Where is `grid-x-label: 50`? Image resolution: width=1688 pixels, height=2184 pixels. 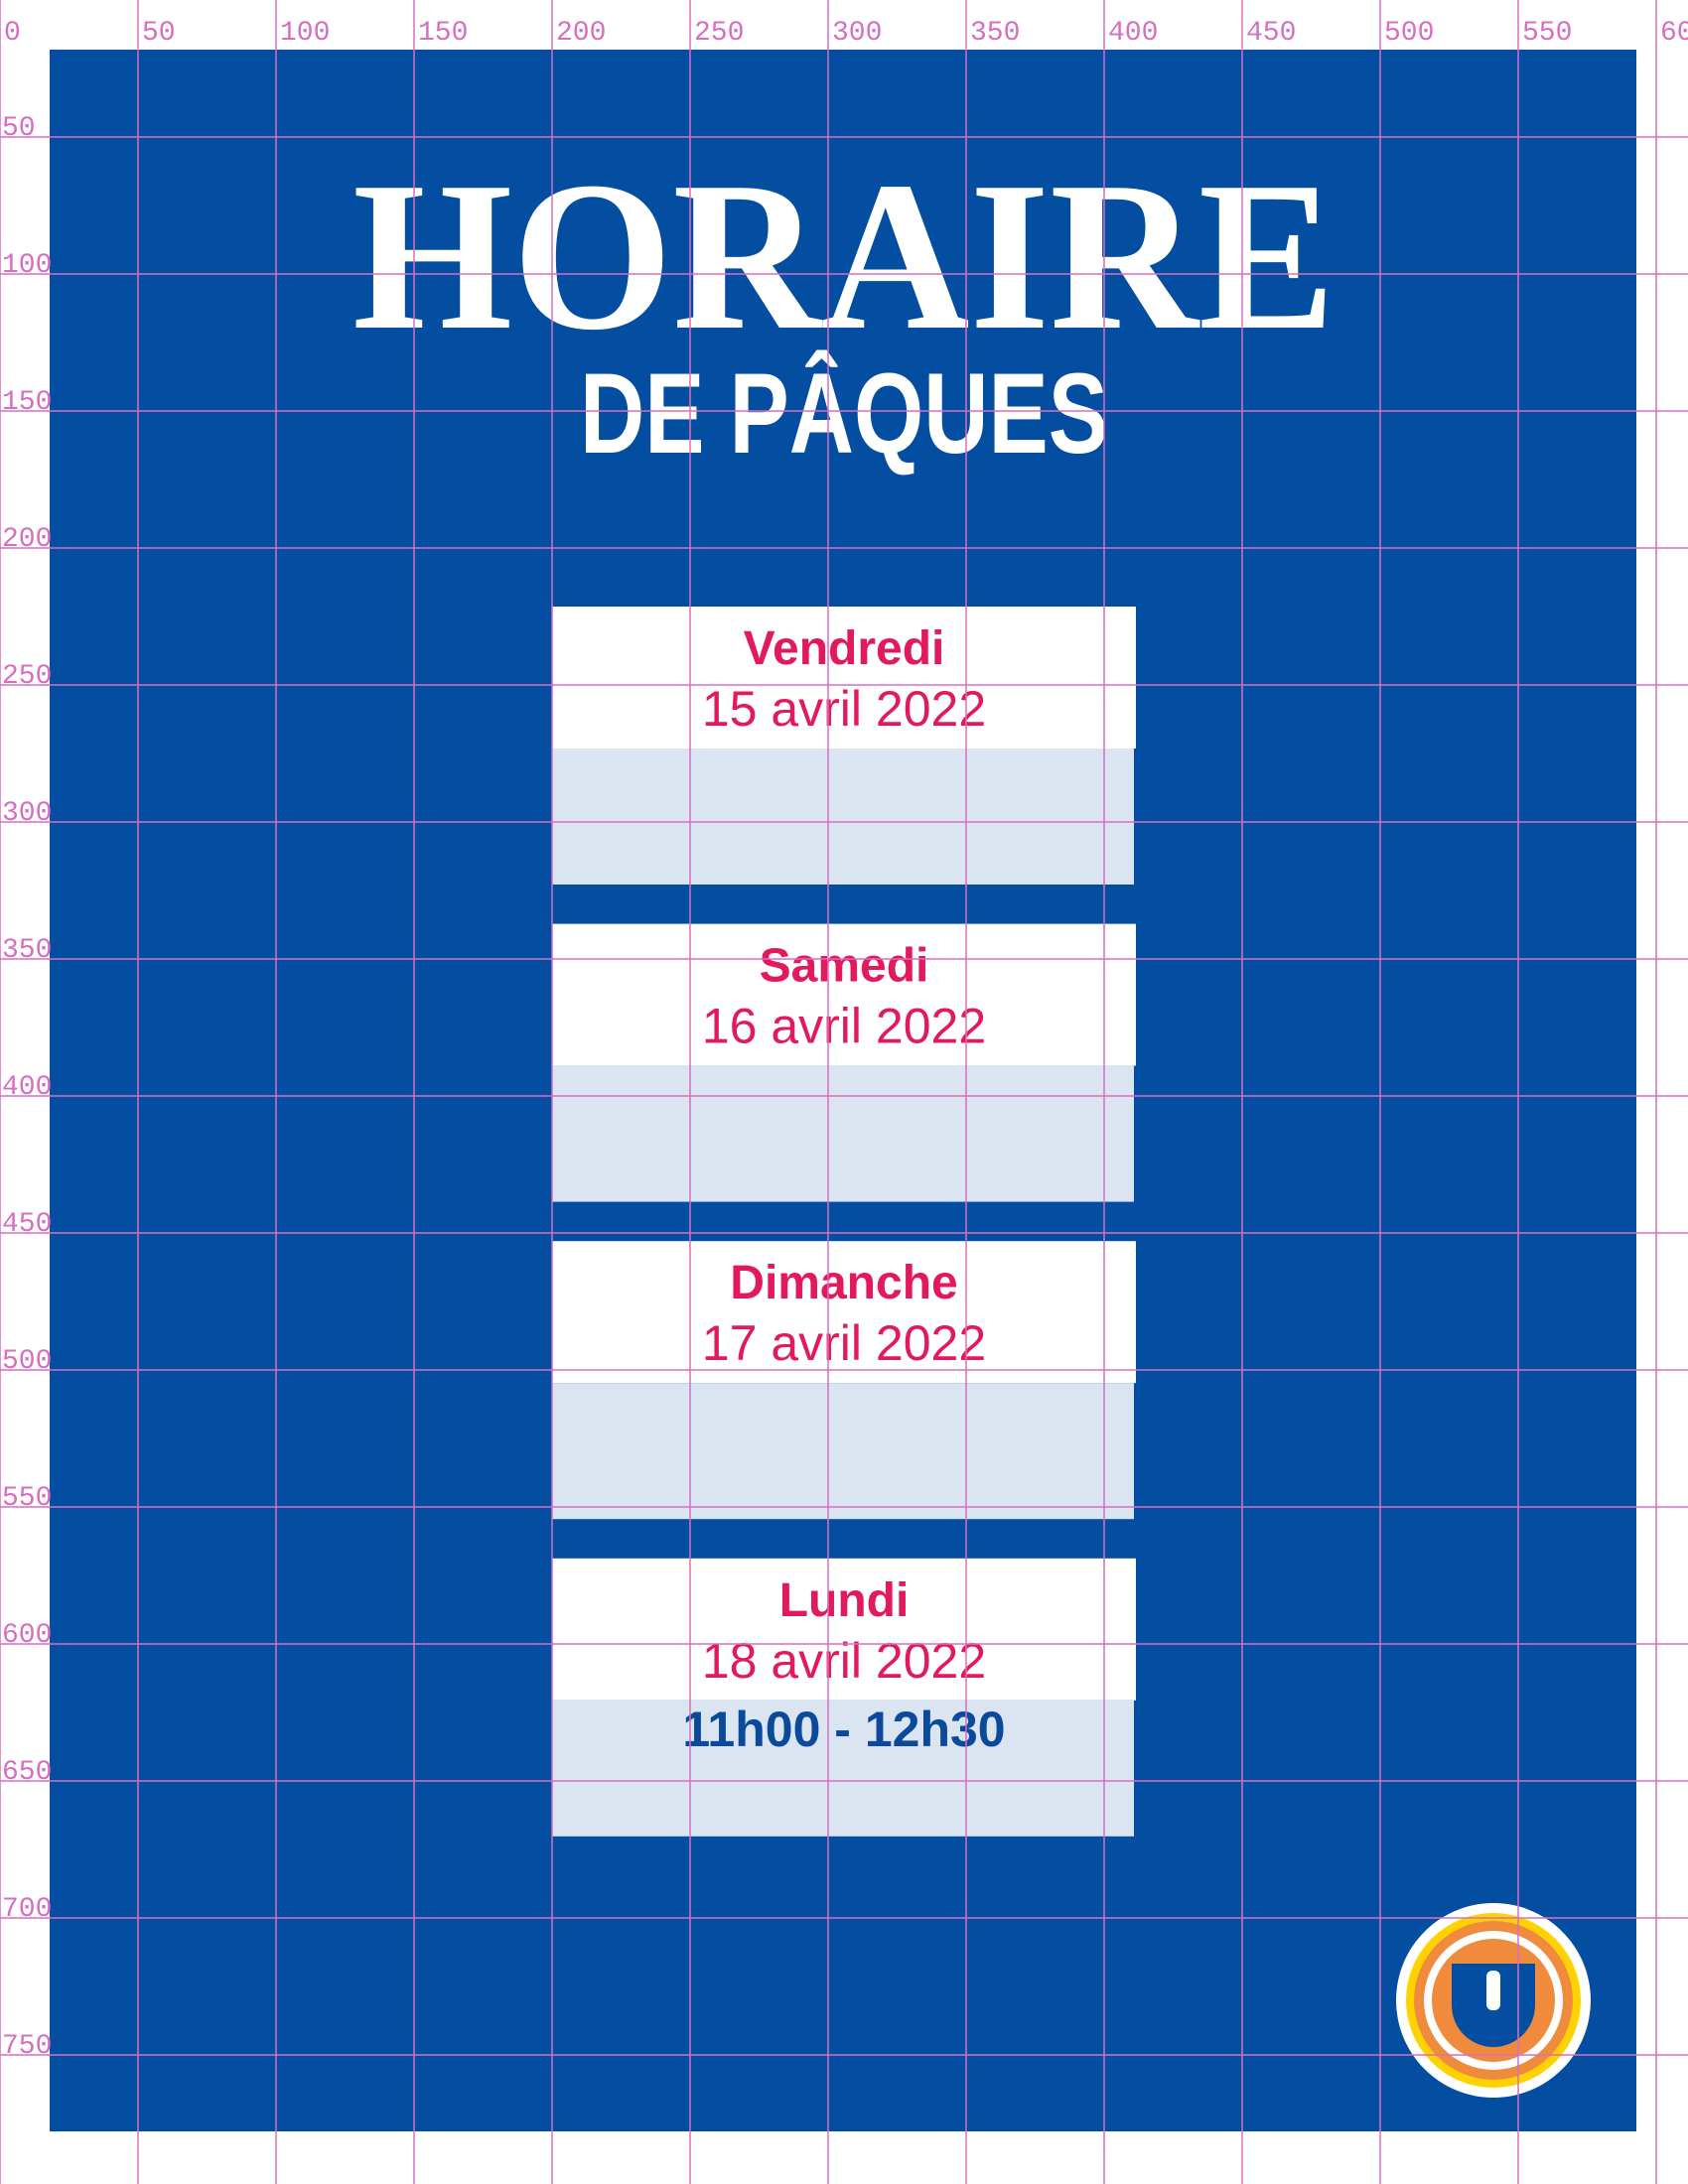 grid-x-label: 50 is located at coordinates (159, 33).